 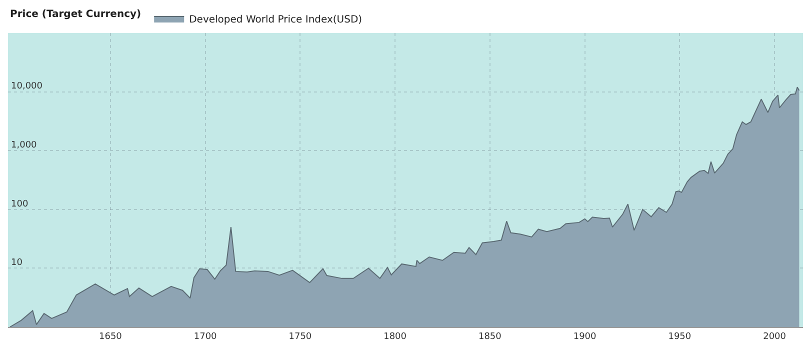 What do you see at coordinates (206, 337) in the screenshot?
I see `x-tick-label: 1700` at bounding box center [206, 337].